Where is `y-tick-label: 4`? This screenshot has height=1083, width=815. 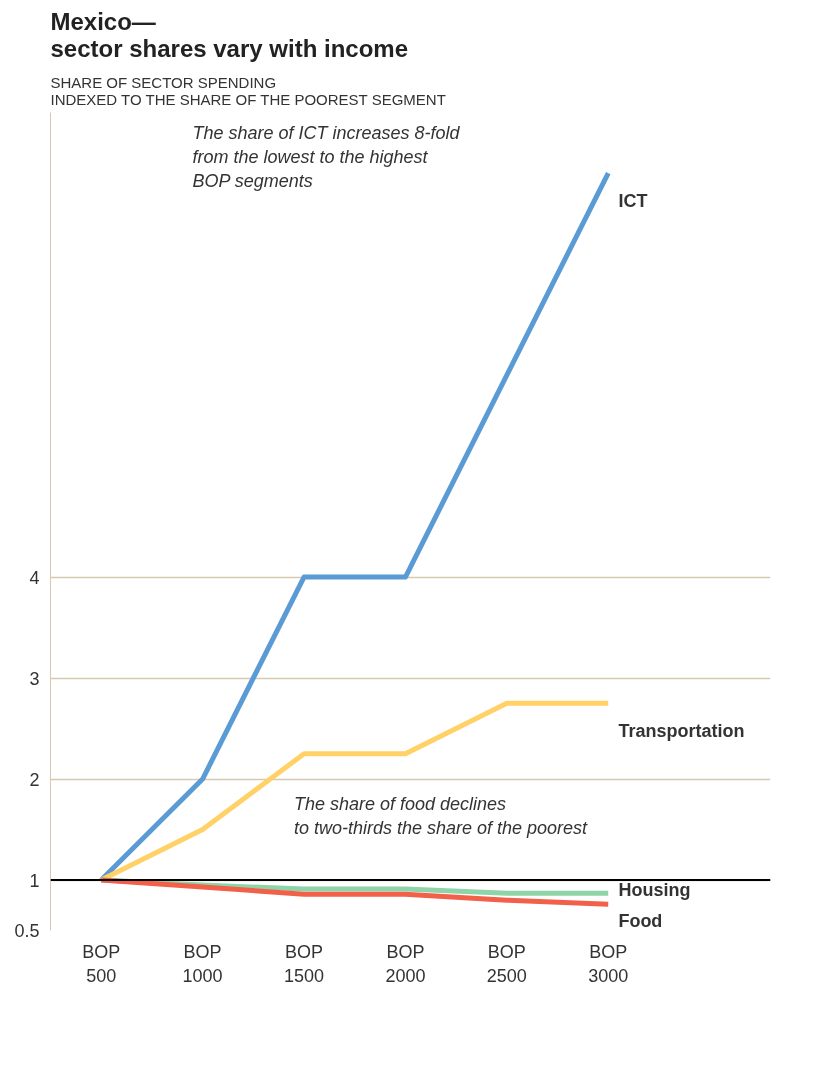 y-tick-label: 4 is located at coordinates (34, 577).